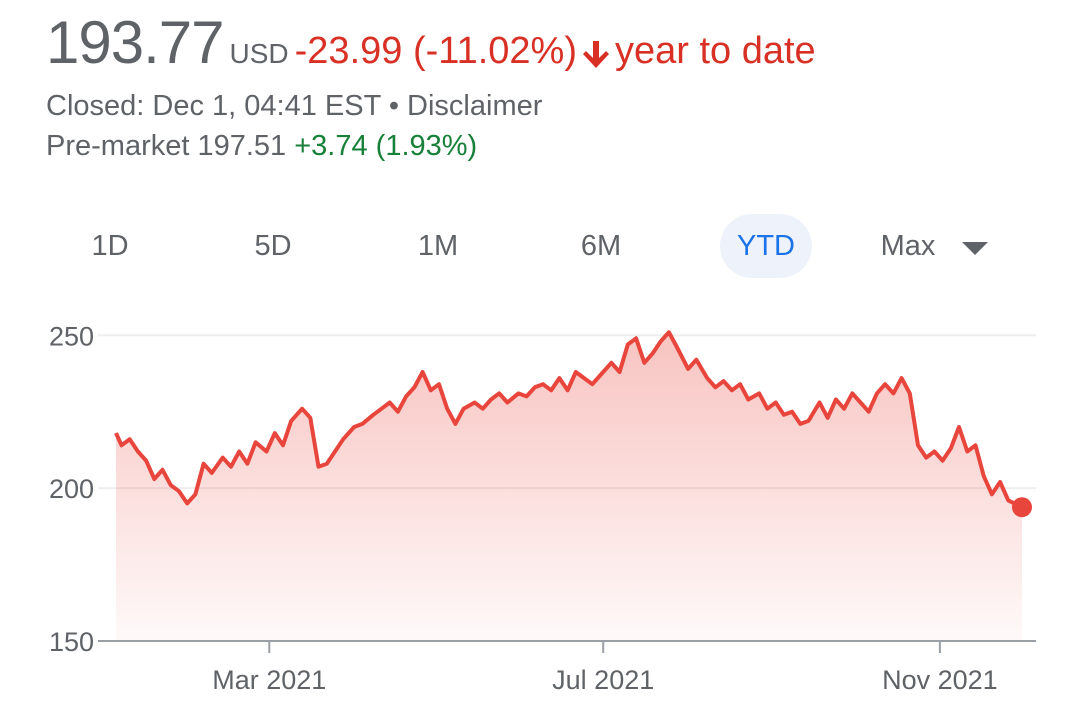  What do you see at coordinates (601, 246) in the screenshot?
I see `tab-6m: 6M` at bounding box center [601, 246].